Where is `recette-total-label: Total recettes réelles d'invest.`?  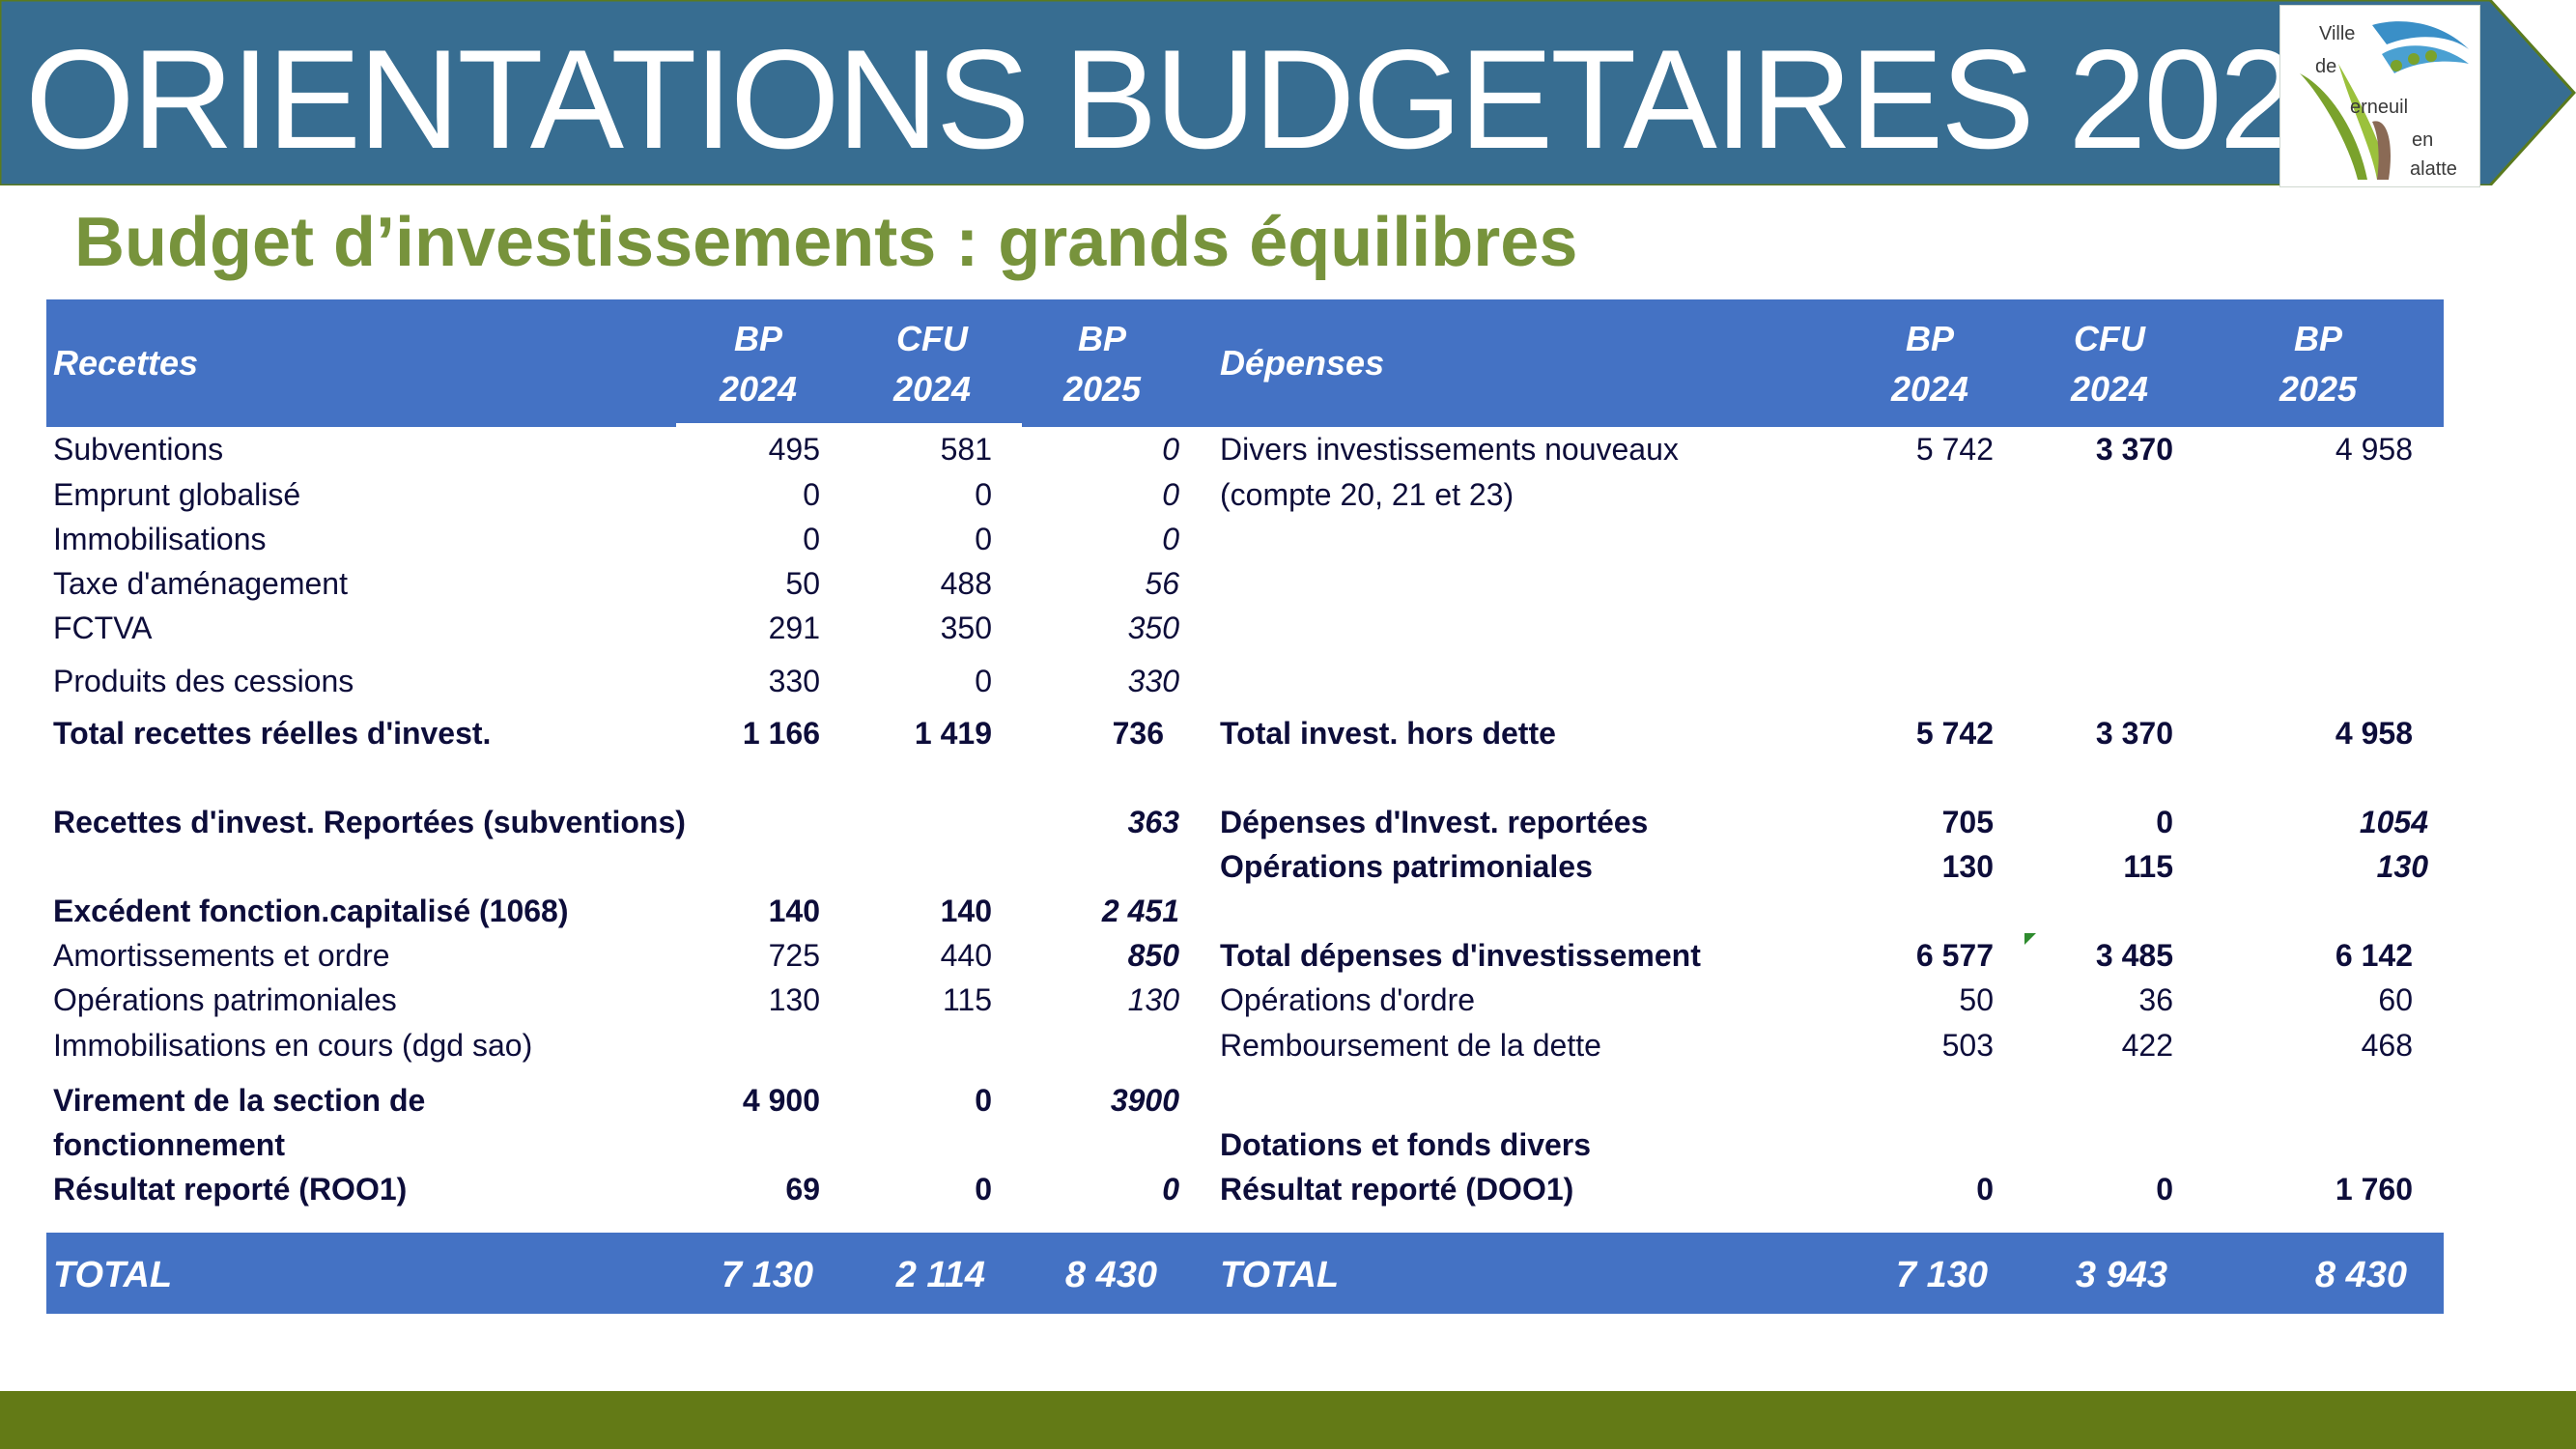 recette-total-label: Total recettes réelles d'invest. is located at coordinates (272, 733).